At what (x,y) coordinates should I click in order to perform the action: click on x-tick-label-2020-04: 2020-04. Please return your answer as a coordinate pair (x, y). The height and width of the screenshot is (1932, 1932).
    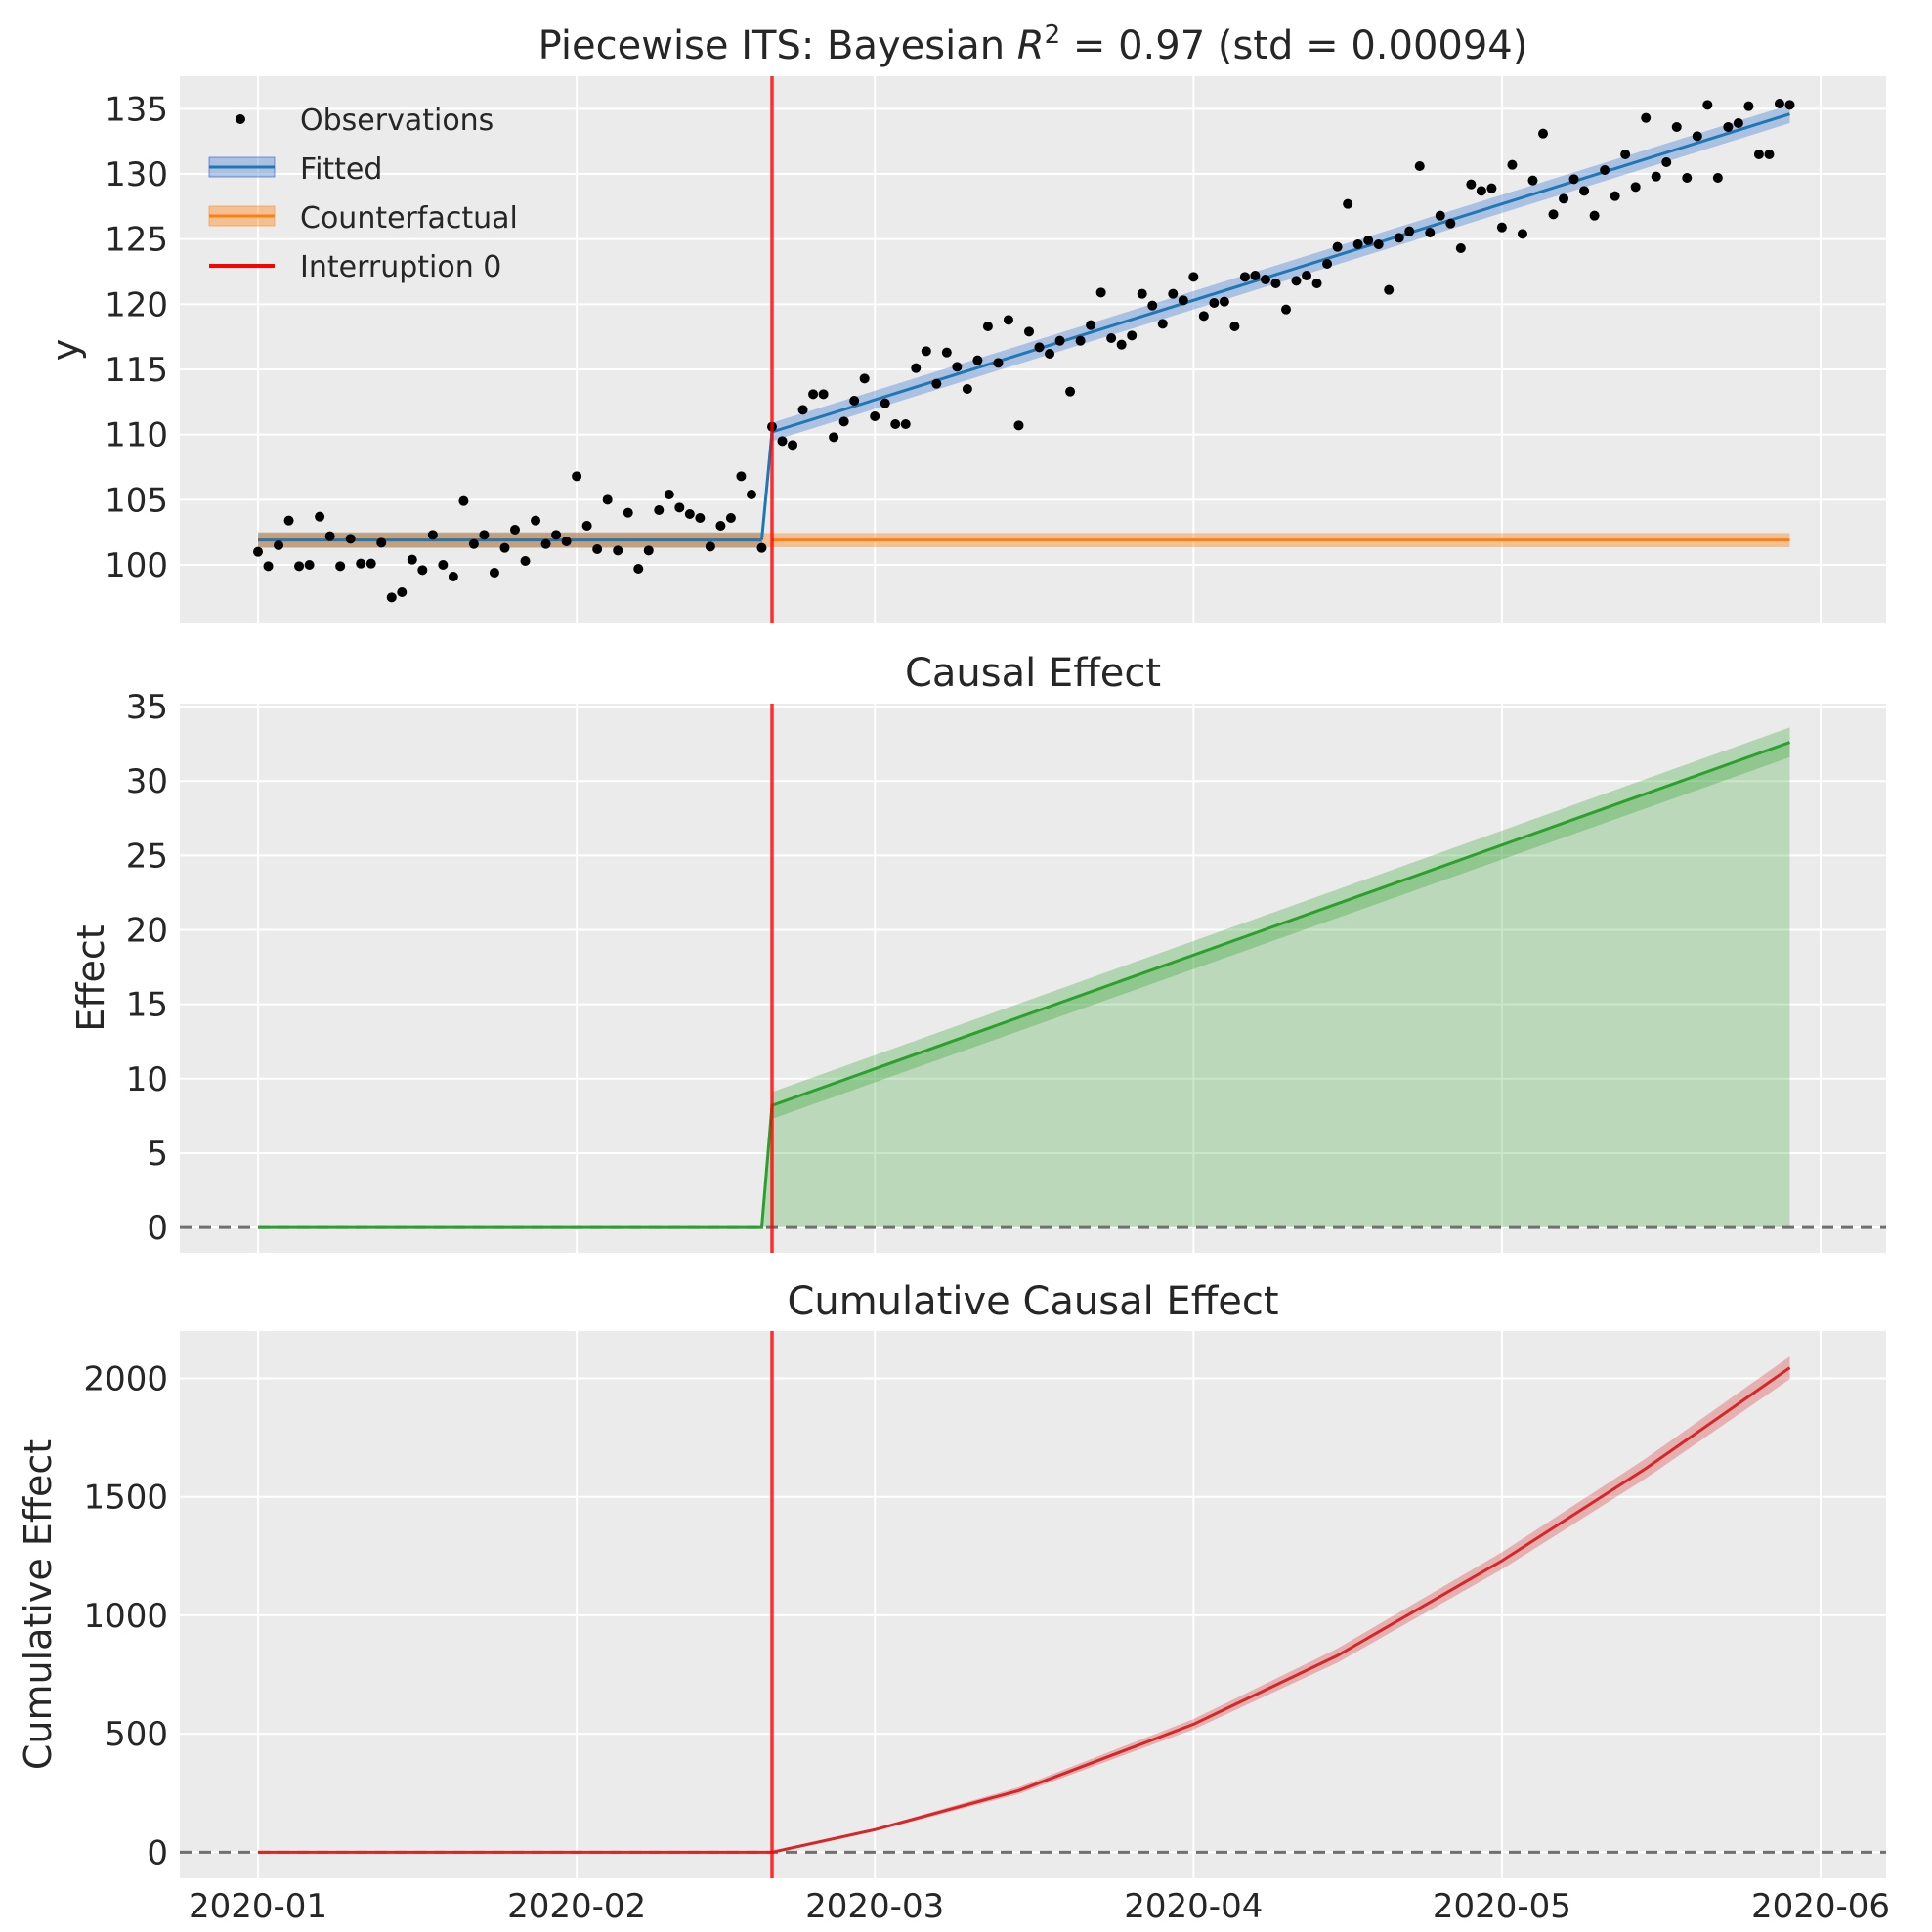
    Looking at the image, I should click on (1193, 1907).